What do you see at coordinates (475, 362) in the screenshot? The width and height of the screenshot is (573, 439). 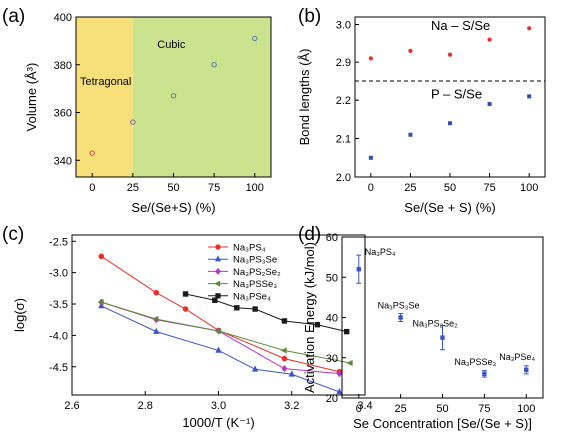 I see `data-label: Na₃PSSe₃` at bounding box center [475, 362].